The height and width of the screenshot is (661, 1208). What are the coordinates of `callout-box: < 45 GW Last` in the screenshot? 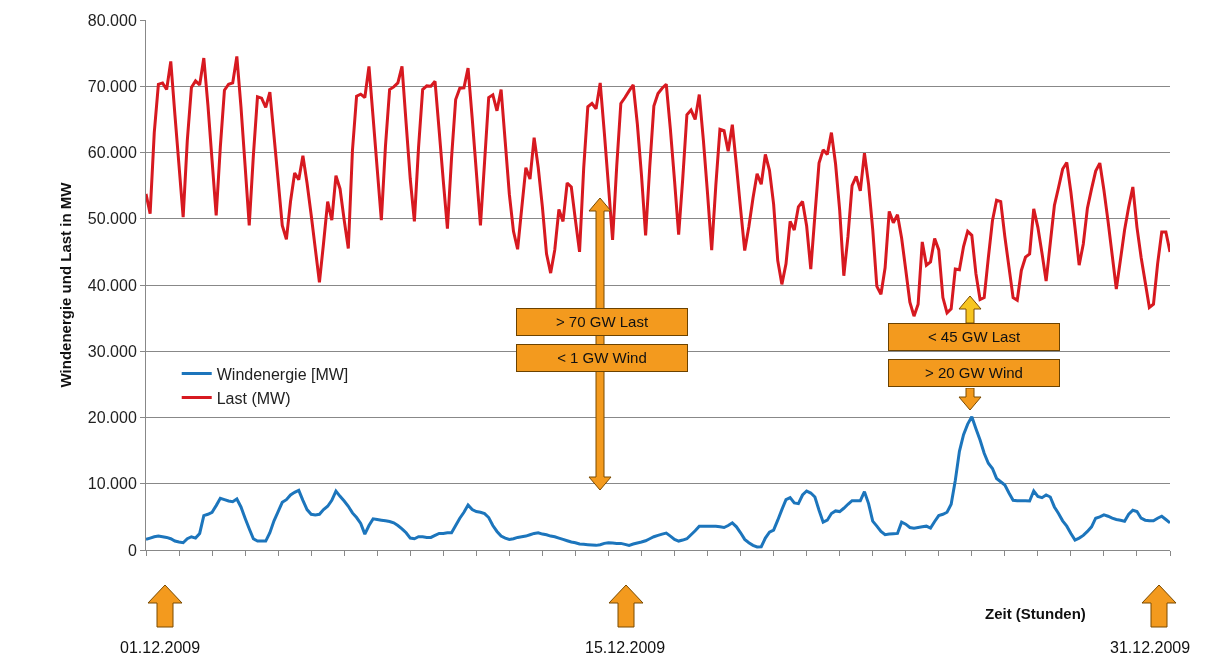 It's located at (974, 337).